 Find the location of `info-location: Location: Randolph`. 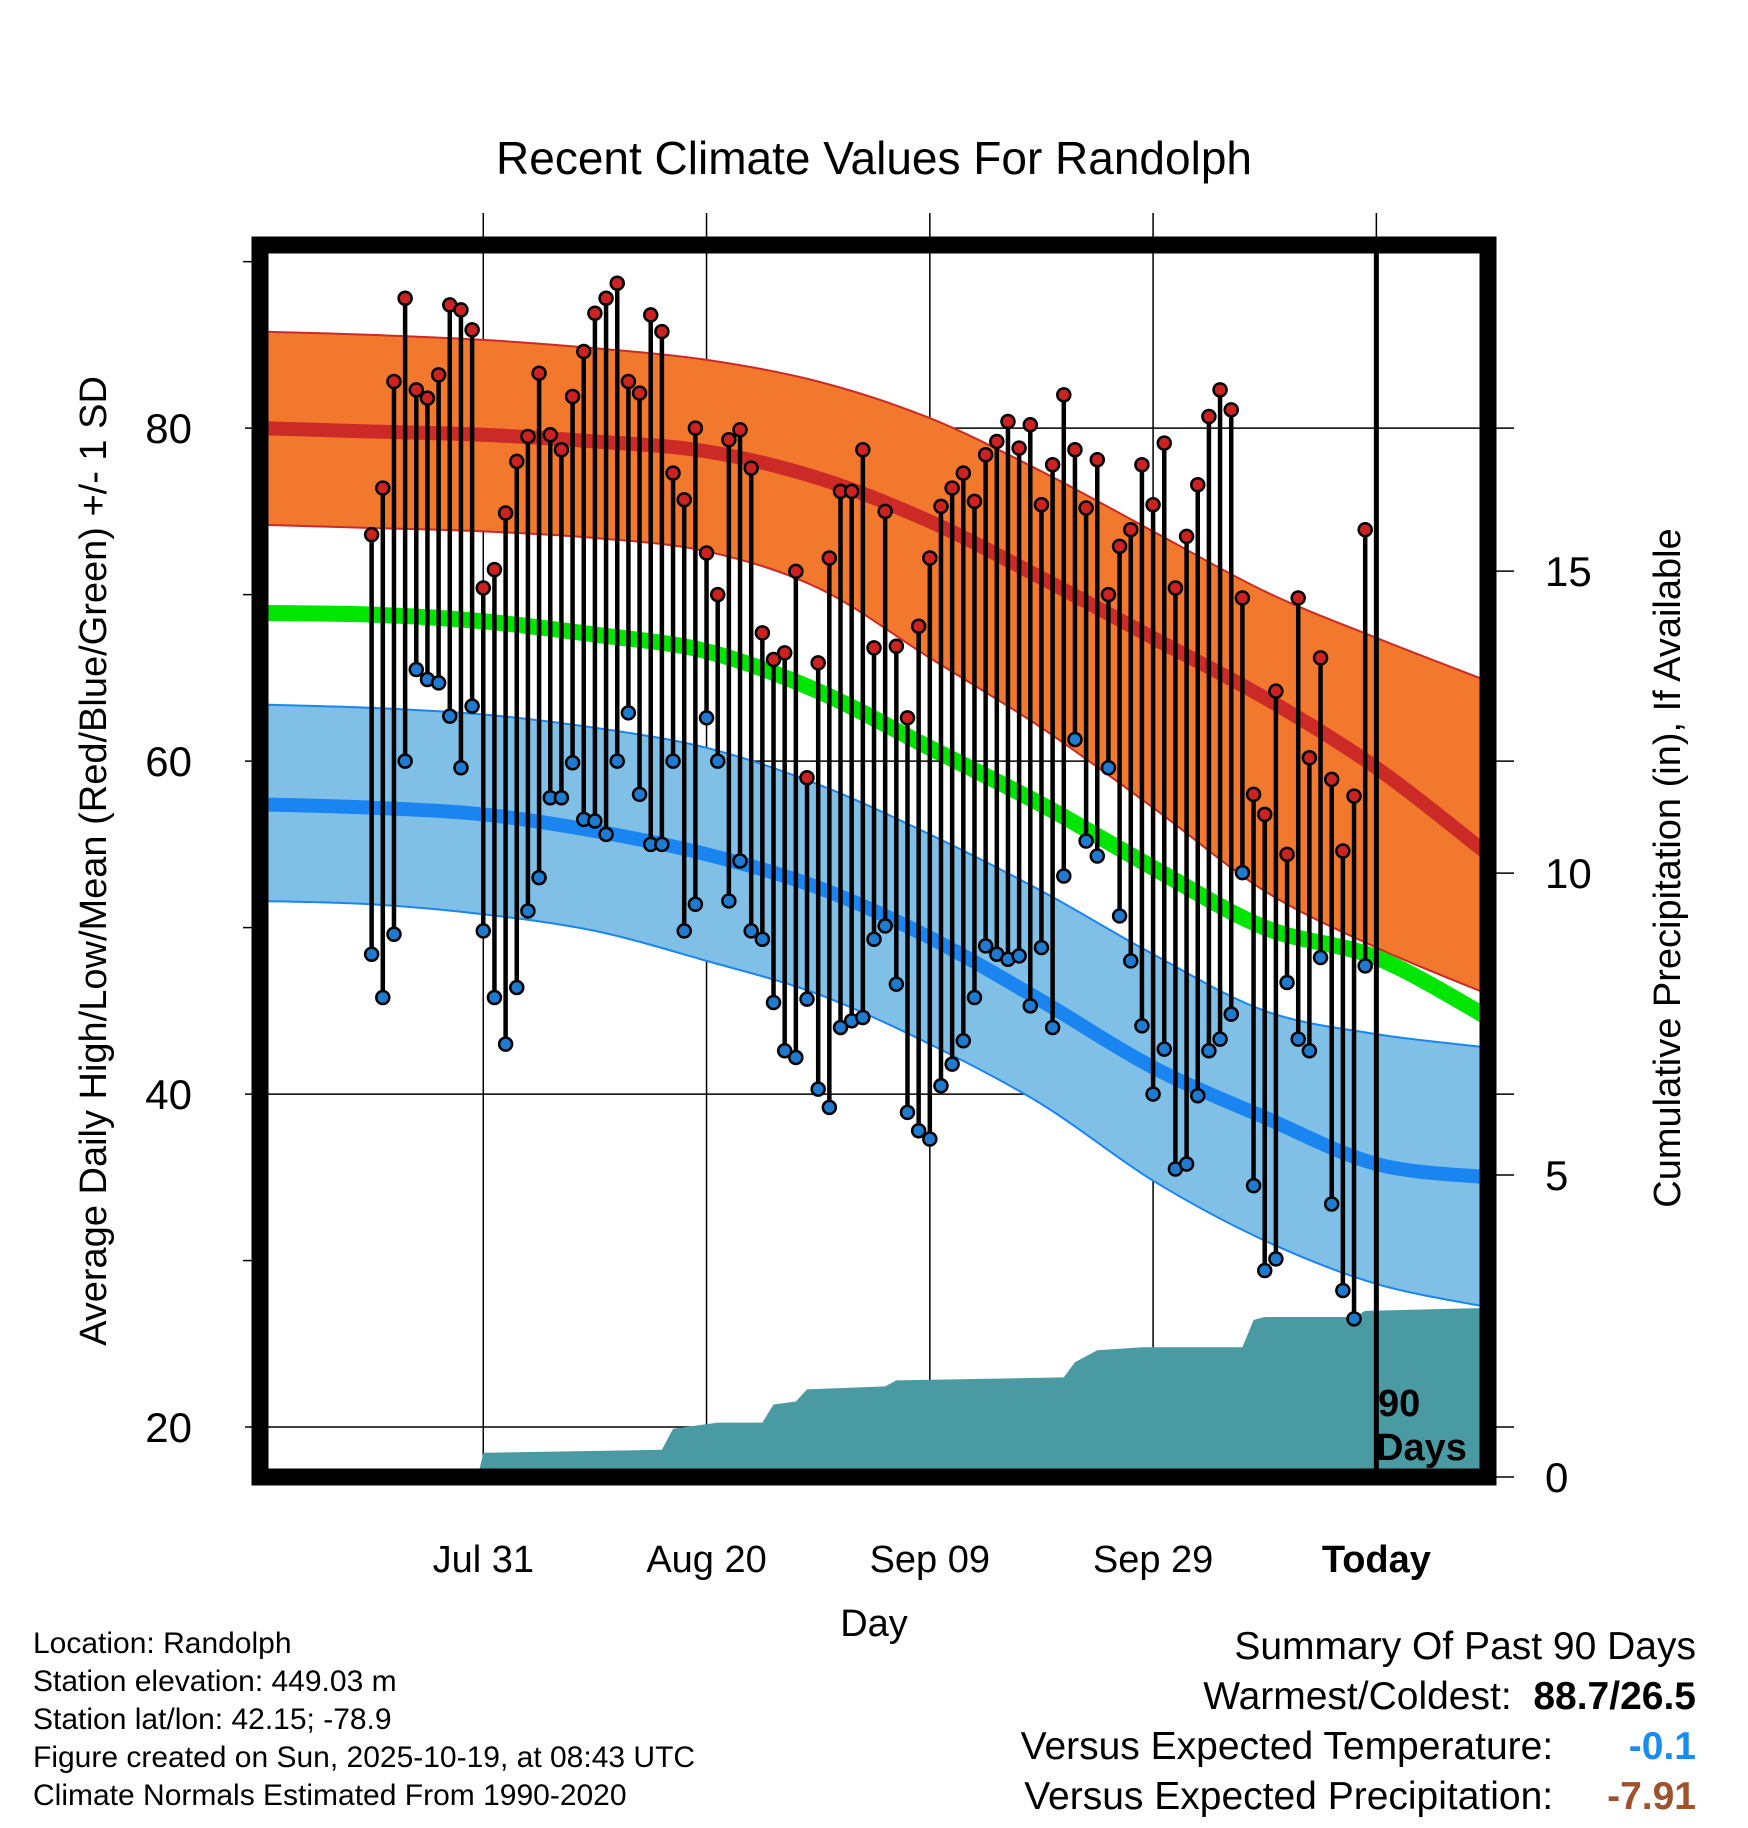

info-location: Location: Randolph is located at coordinates (162, 1643).